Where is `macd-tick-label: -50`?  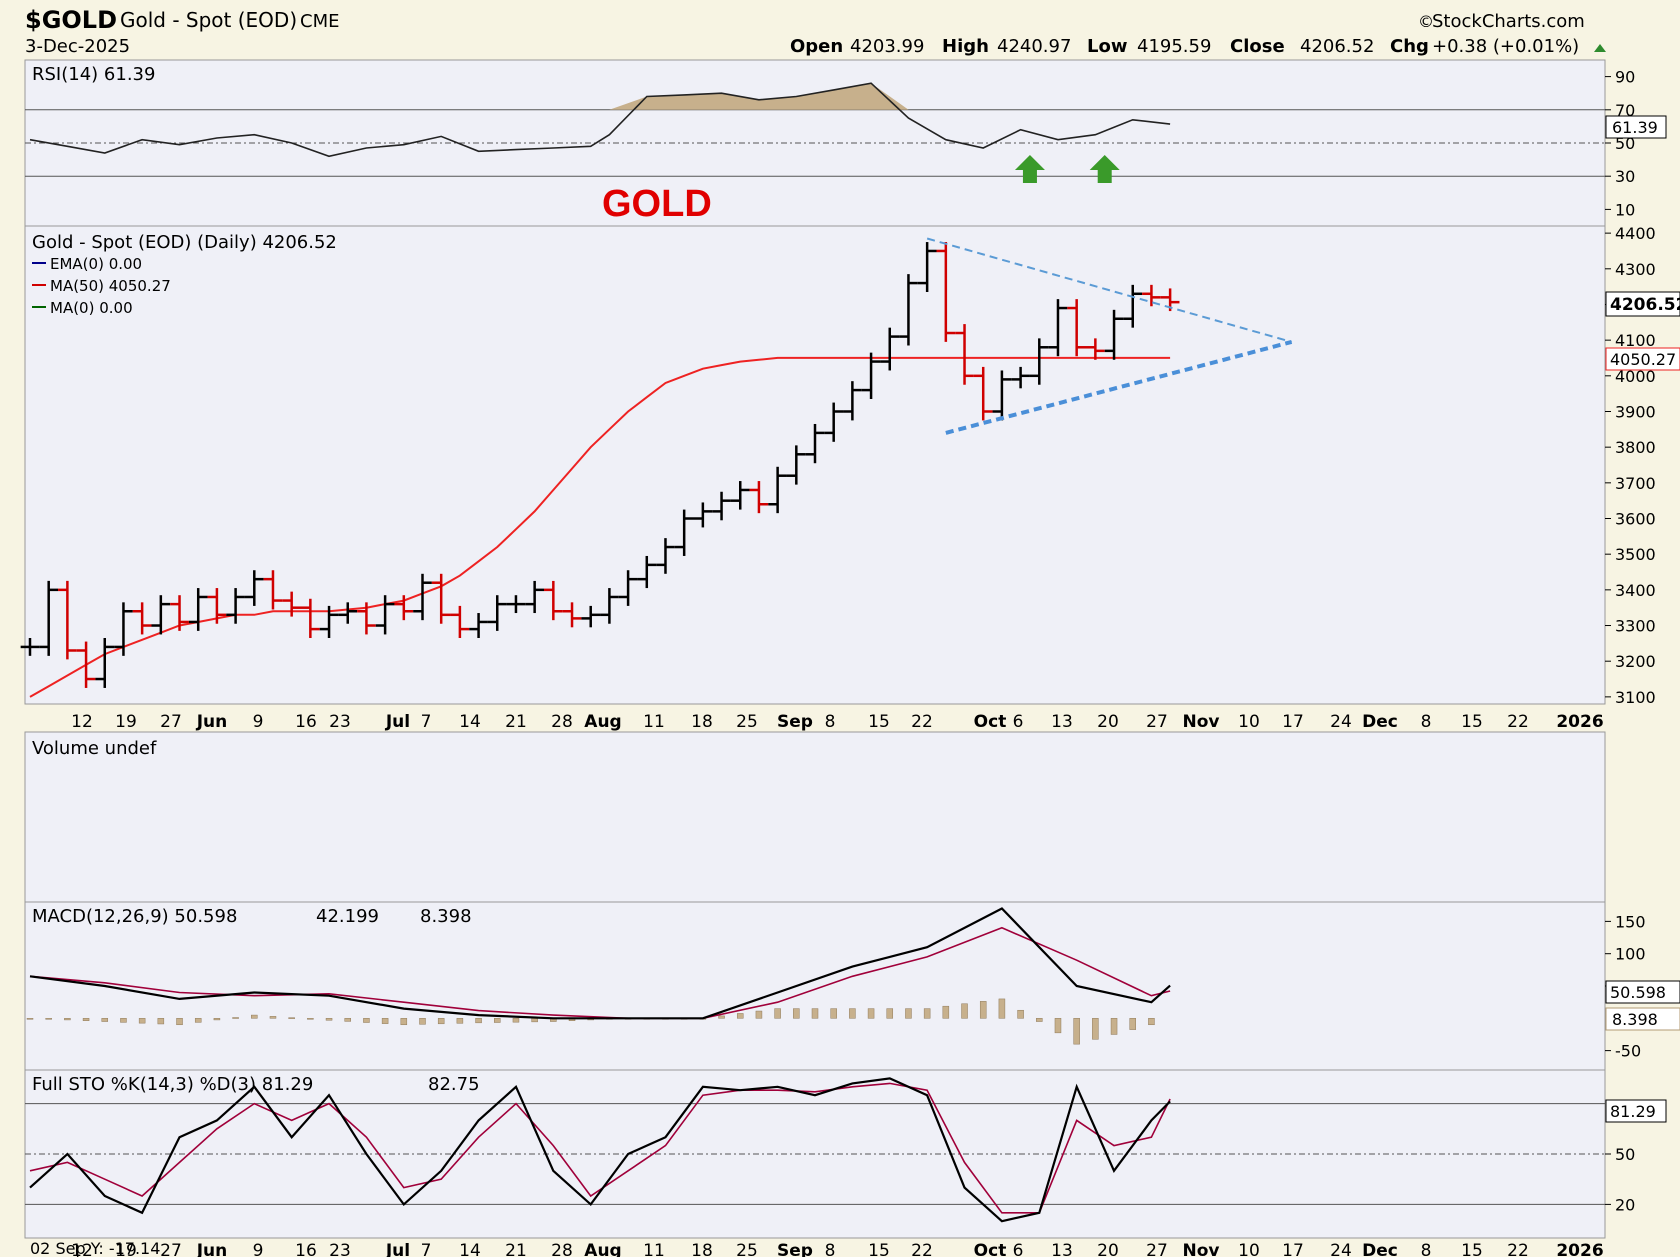 macd-tick-label: -50 is located at coordinates (1628, 1051).